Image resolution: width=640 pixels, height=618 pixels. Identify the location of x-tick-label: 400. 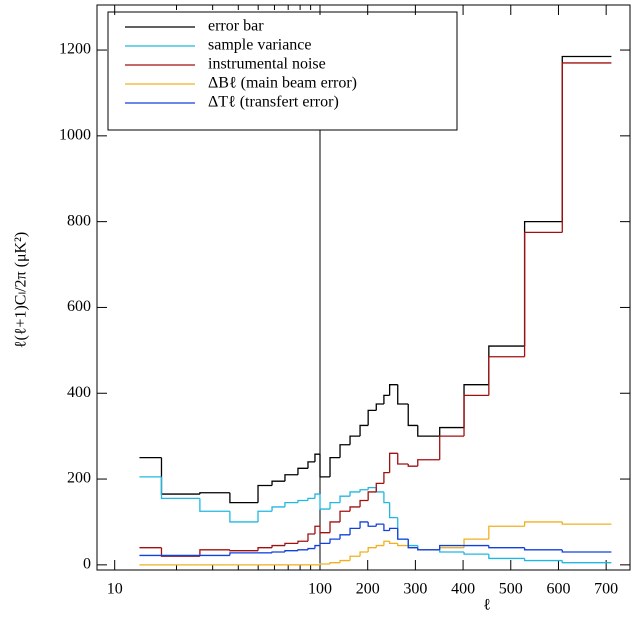
(463, 589).